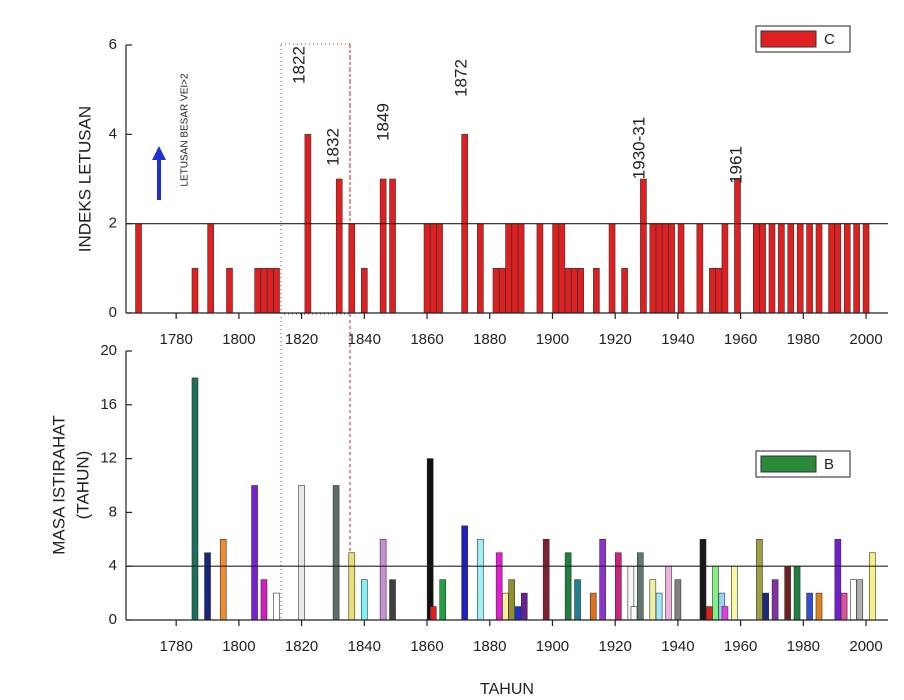 The image size is (904, 700). I want to click on x-tick-label: 1900, so click(552, 646).